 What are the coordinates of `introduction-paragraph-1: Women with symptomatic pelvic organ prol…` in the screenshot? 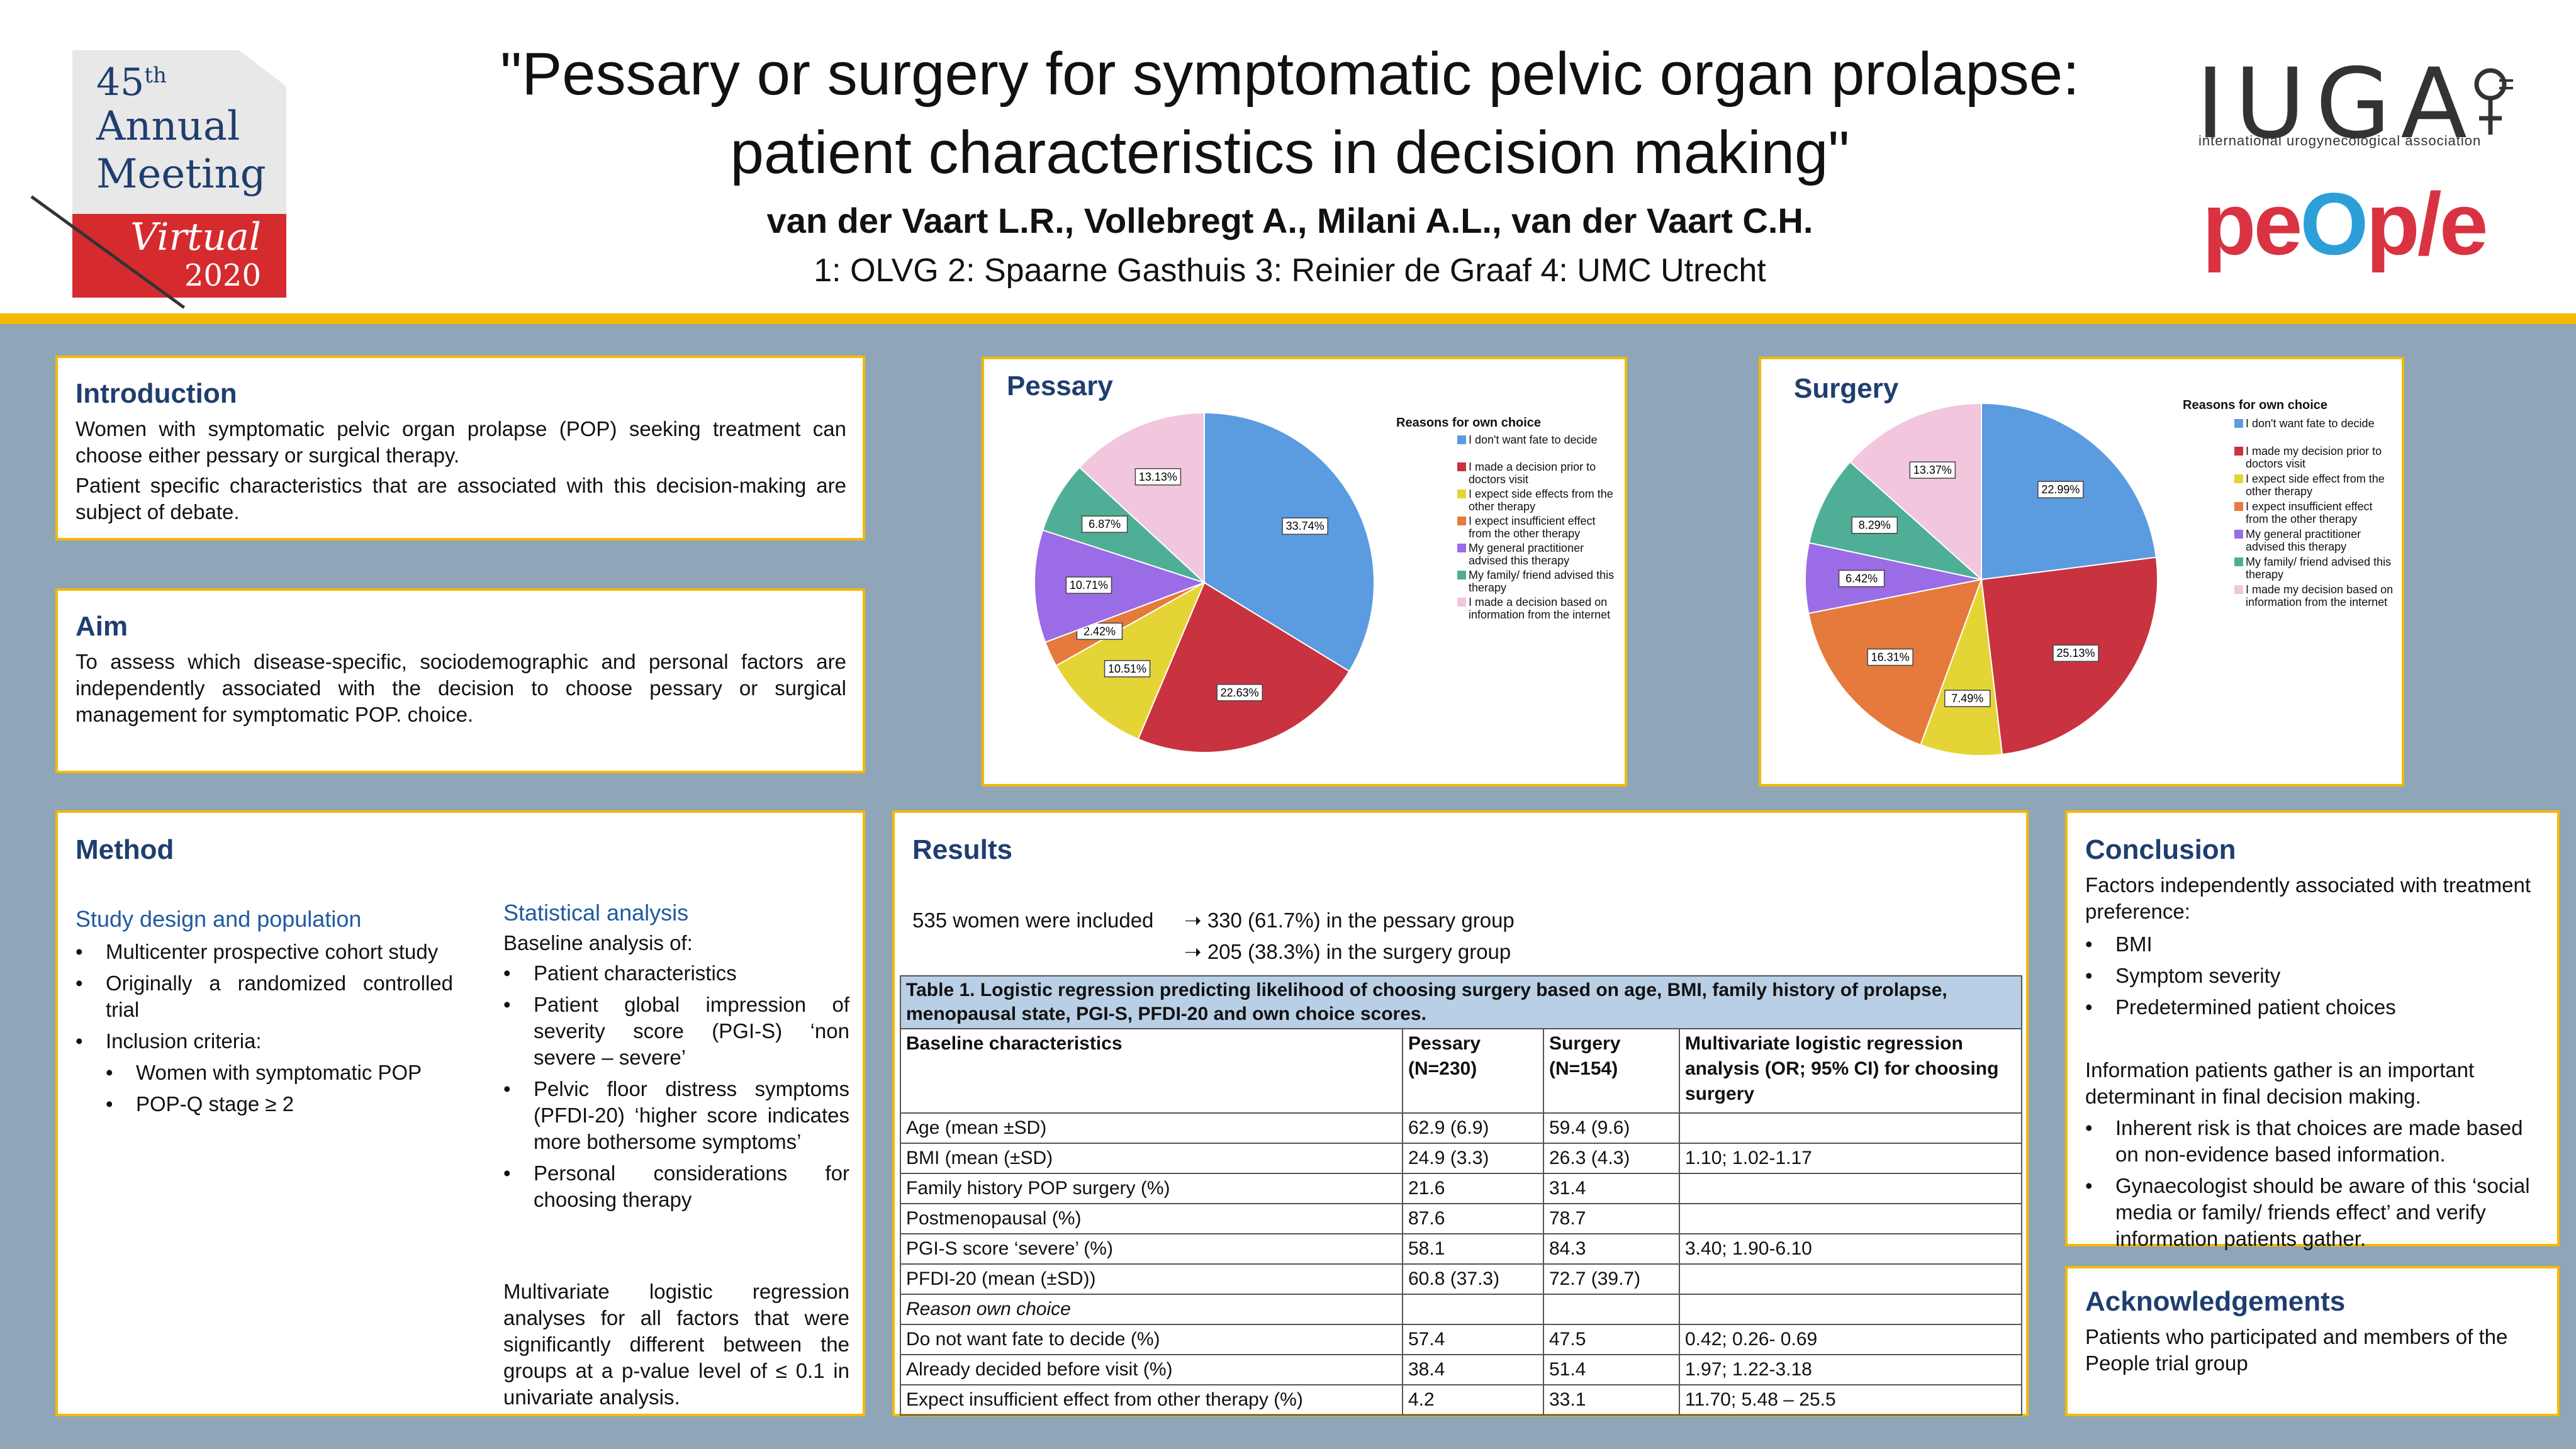 It's located at (461, 442).